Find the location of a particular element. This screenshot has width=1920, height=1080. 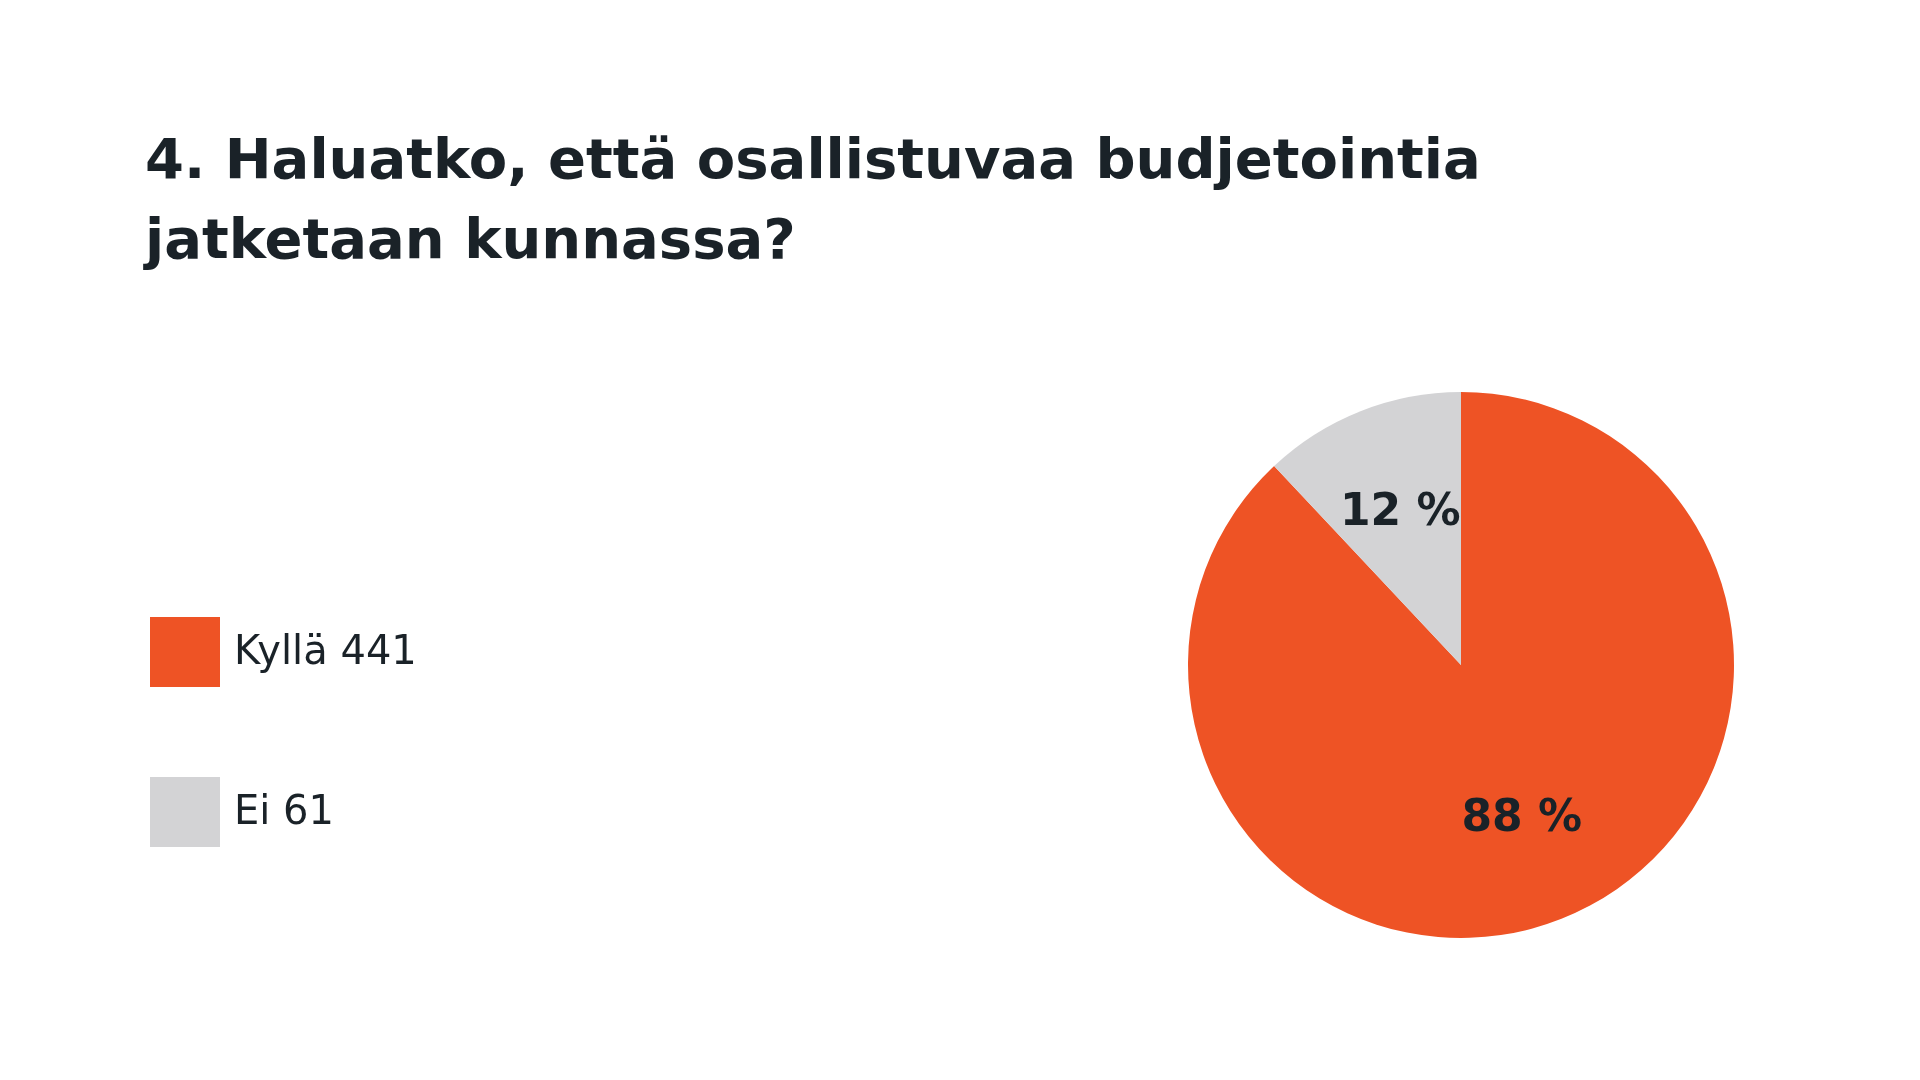

data-label: 88 % is located at coordinates (1522, 816).